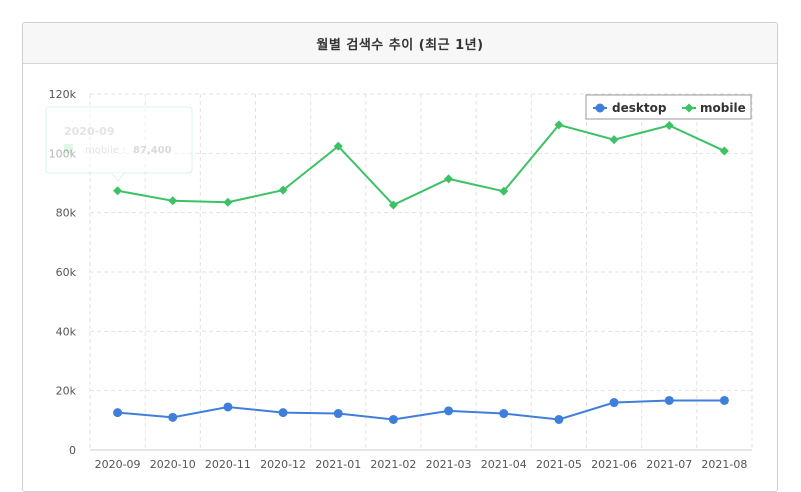 The height and width of the screenshot is (492, 801). I want to click on x-tick-label: 2021-03, so click(449, 464).